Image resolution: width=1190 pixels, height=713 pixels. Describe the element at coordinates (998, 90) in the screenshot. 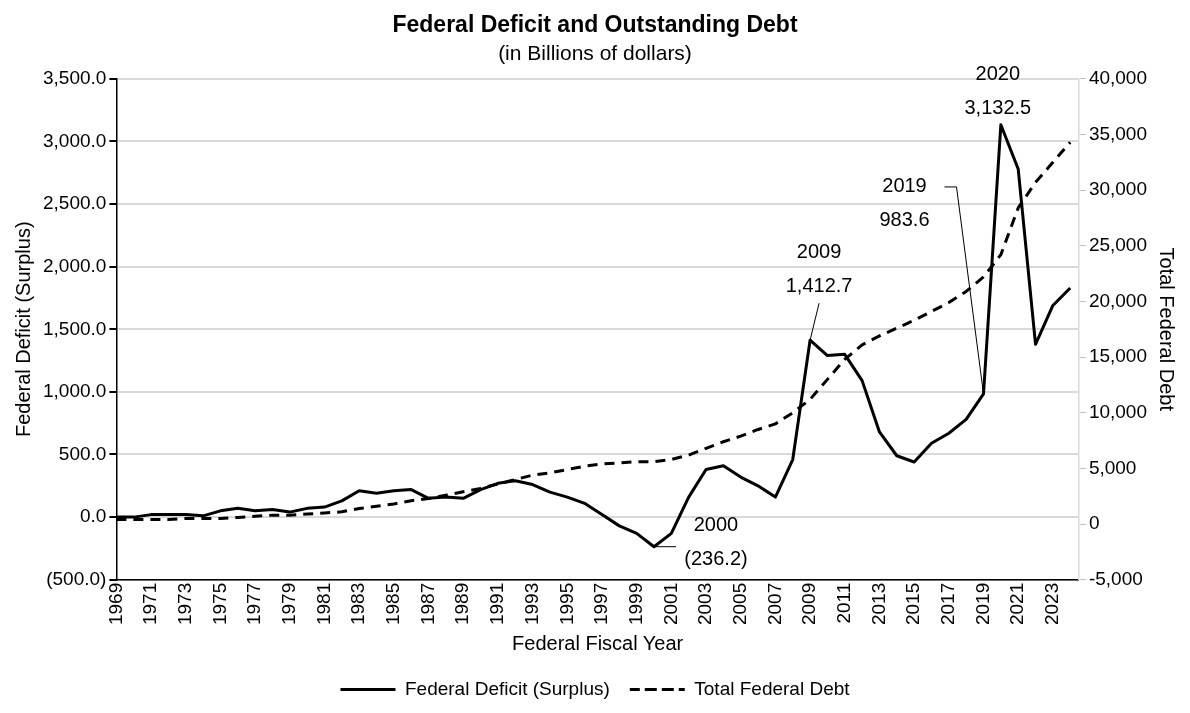

I see `annotation: 2020 3,132.5` at that location.